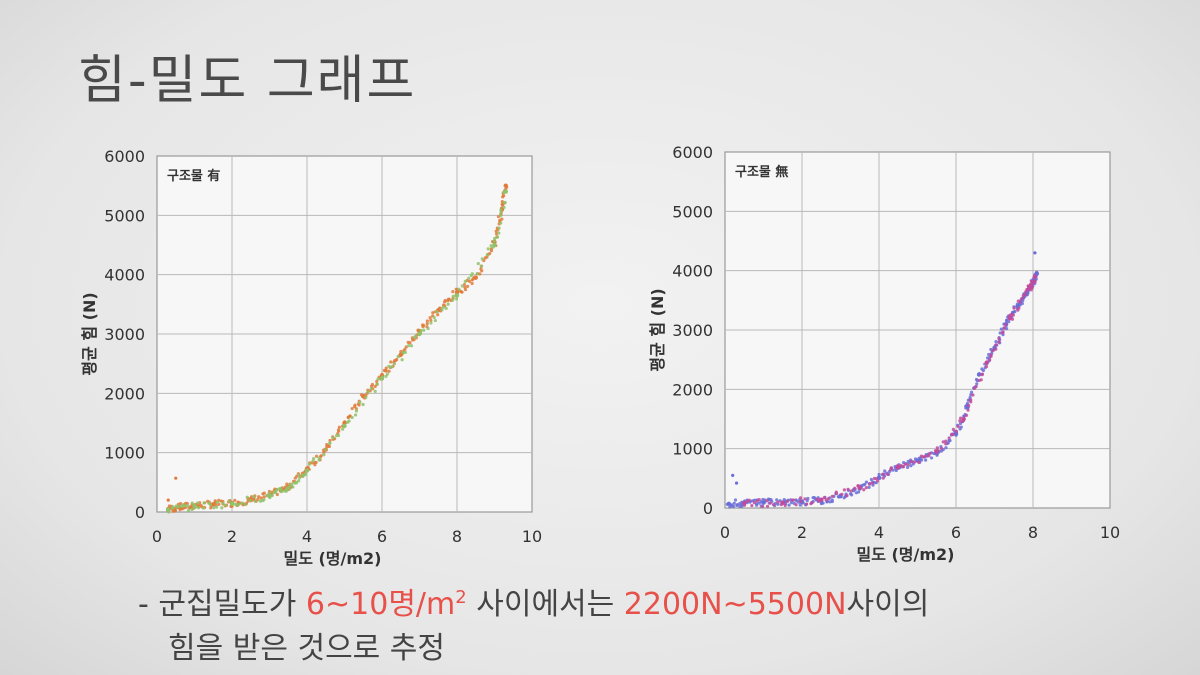  What do you see at coordinates (307, 648) in the screenshot?
I see `caption-line2: 힘을 받은 것으로 추정` at bounding box center [307, 648].